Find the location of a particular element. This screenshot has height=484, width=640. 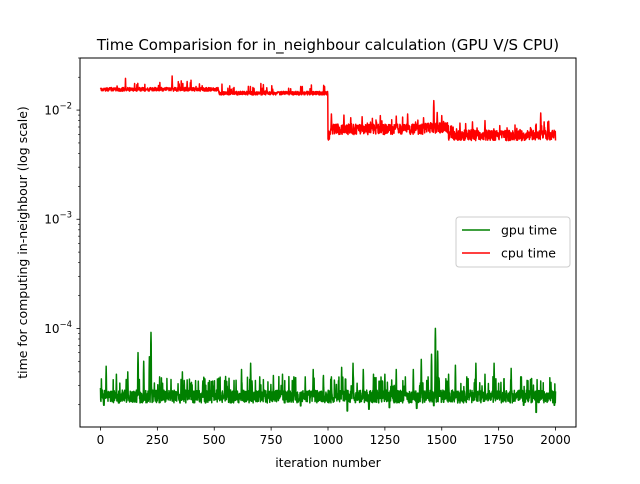

x-tick-label: 1000 is located at coordinates (328, 440).